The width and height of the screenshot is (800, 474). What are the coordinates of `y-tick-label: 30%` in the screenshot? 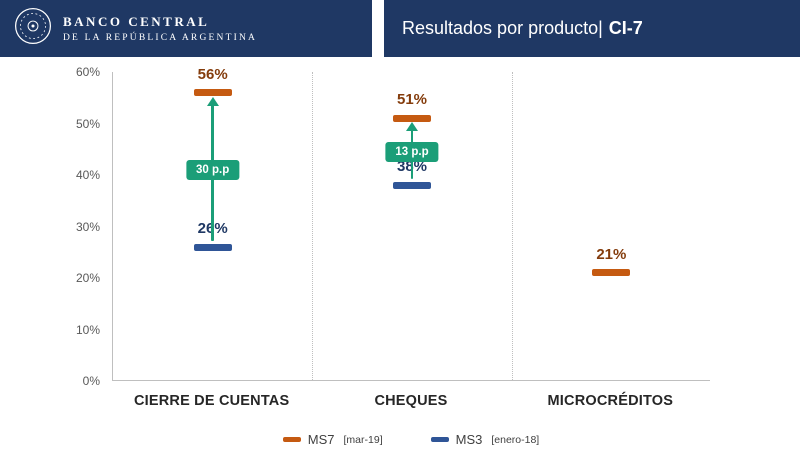 It's located at (87, 226).